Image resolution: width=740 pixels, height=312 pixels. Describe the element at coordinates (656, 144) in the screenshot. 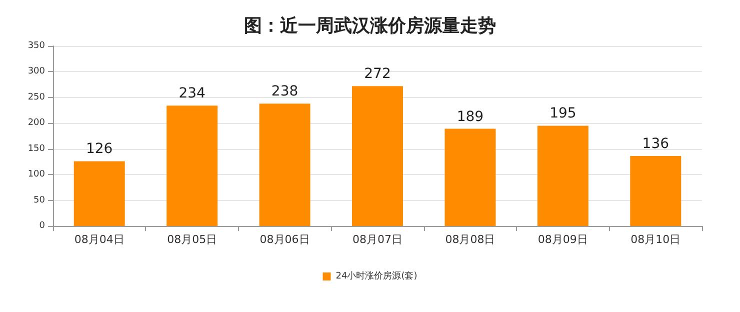

I see `data-label: 136` at that location.